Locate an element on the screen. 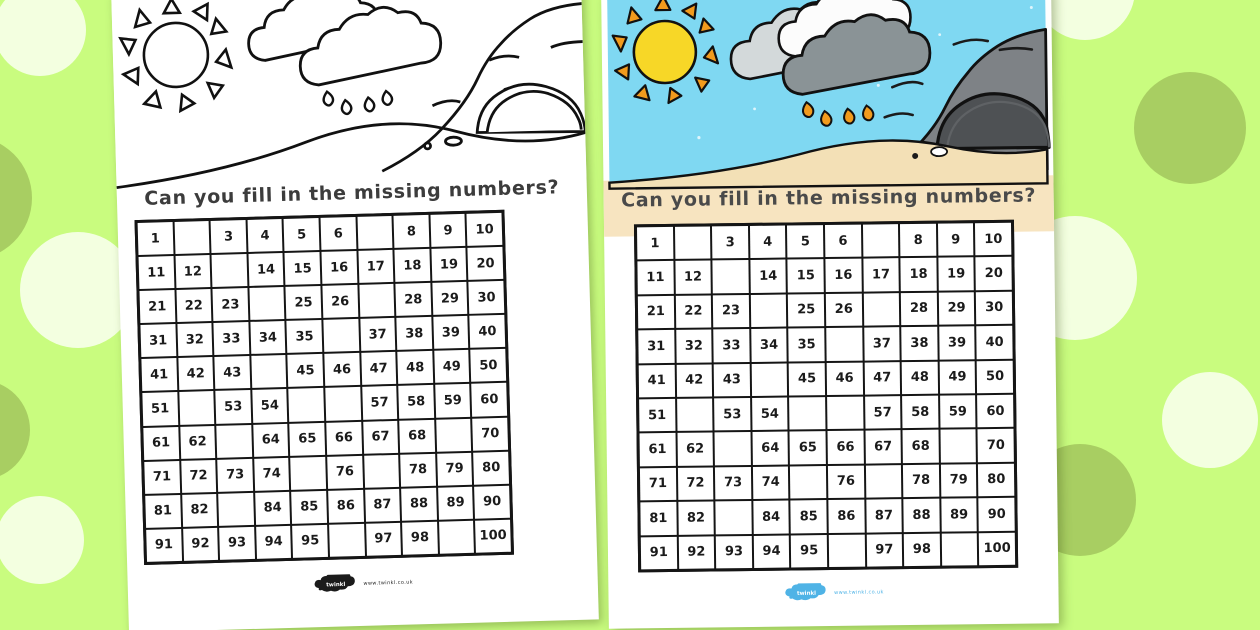  grid-cell-85: 85 is located at coordinates (808, 517).